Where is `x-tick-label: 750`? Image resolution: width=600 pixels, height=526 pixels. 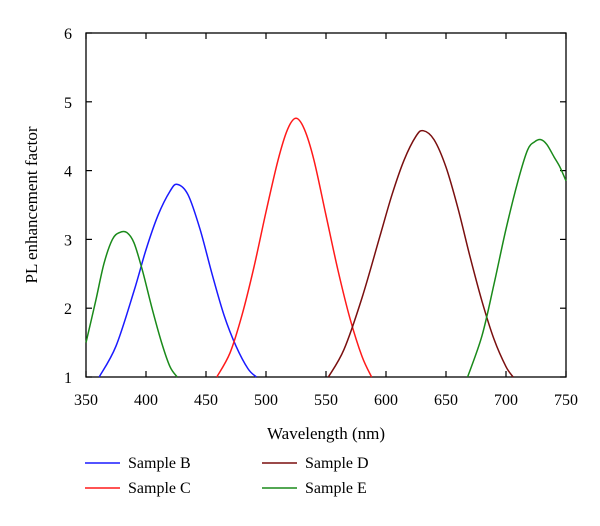 x-tick-label: 750 is located at coordinates (566, 400).